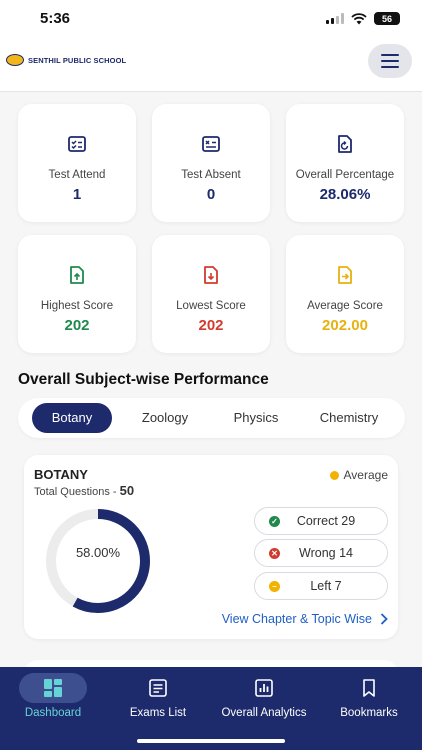  Describe the element at coordinates (211, 144) in the screenshot. I see `x-list-icon` at that location.